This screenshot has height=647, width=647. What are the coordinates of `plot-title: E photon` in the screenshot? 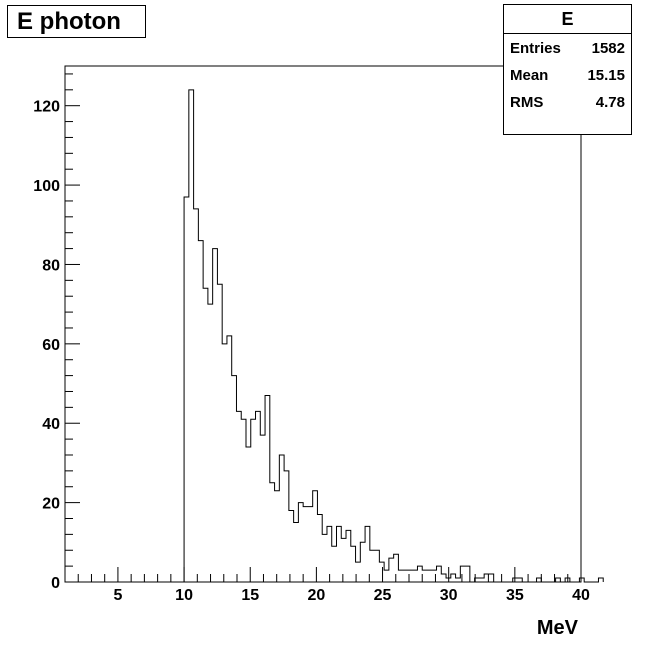 It's located at (76, 21).